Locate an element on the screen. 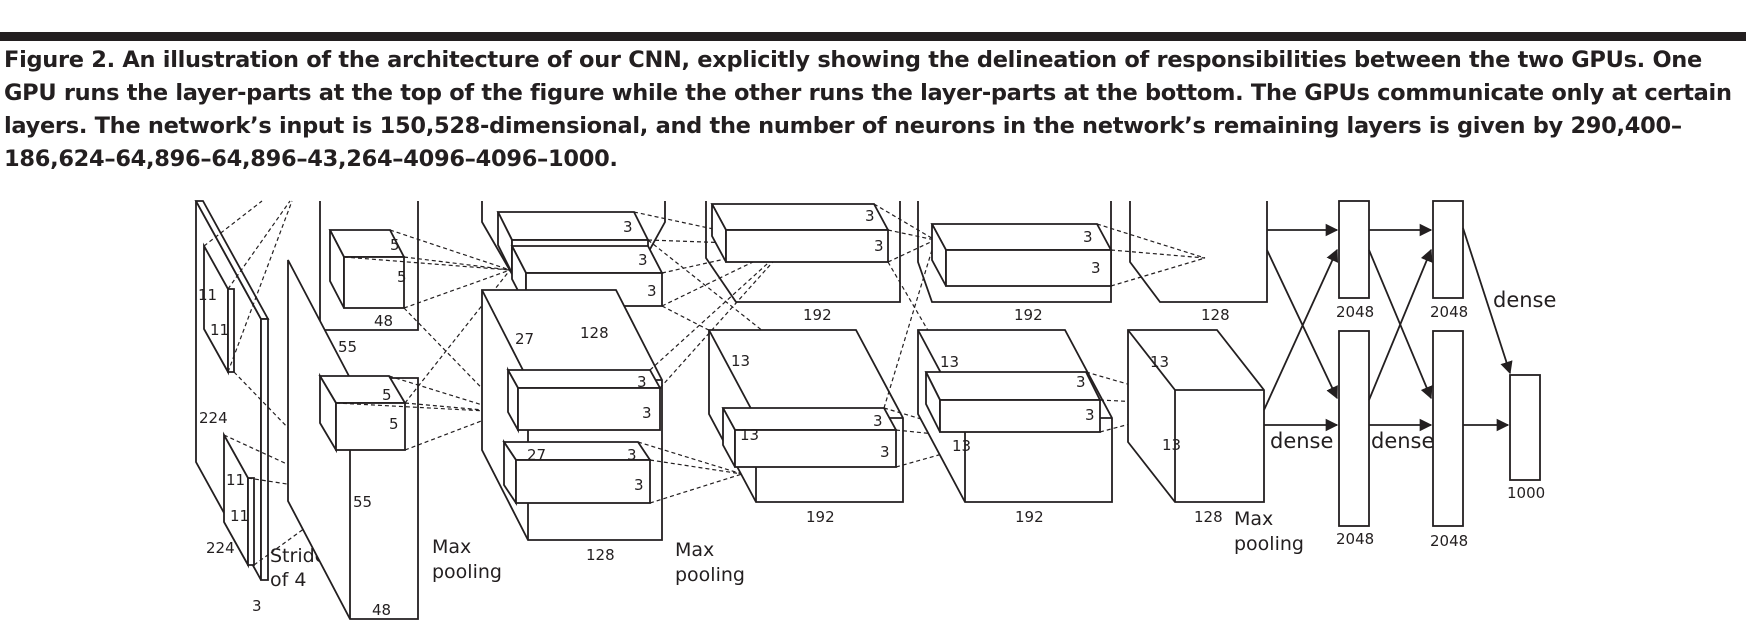  fc8-output is located at coordinates (1525, 427).